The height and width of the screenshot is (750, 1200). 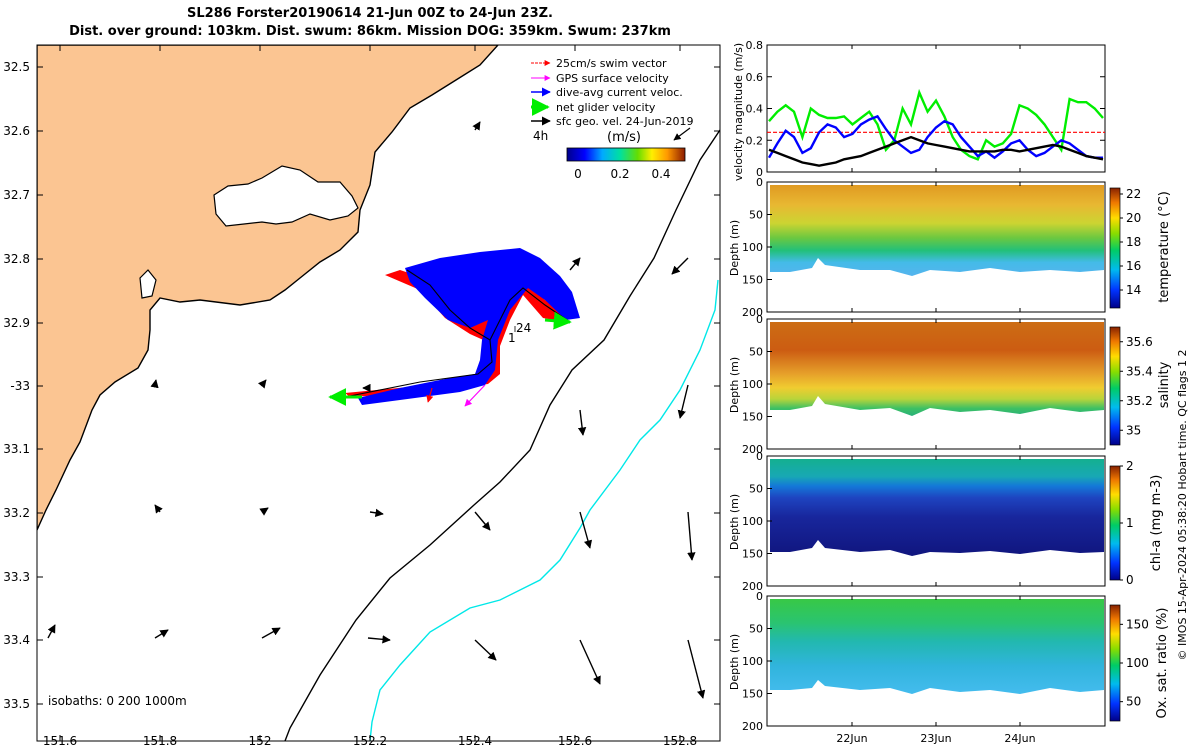 I want to click on lon-tick-label: 152.2, so click(x=370, y=741).